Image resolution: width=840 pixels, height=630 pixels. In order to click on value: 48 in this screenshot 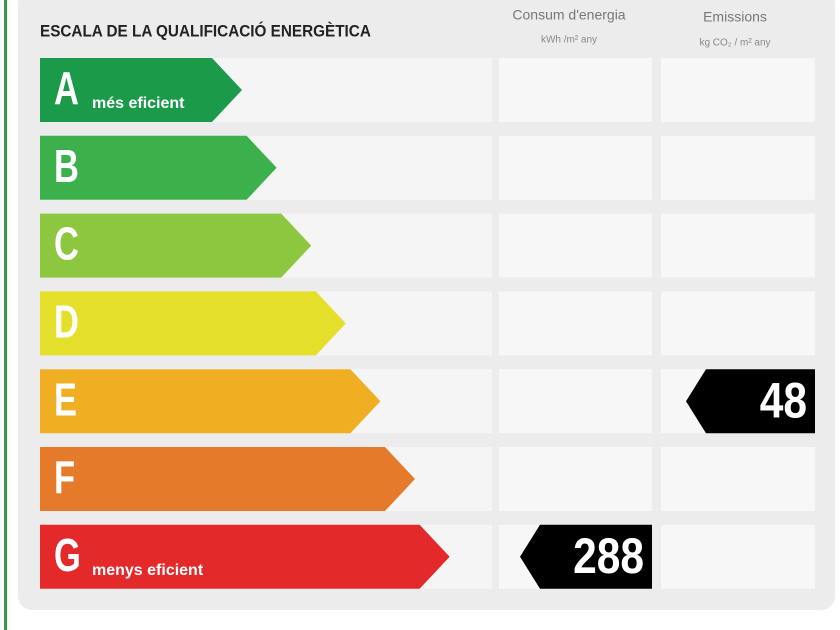, I will do `click(783, 400)`.